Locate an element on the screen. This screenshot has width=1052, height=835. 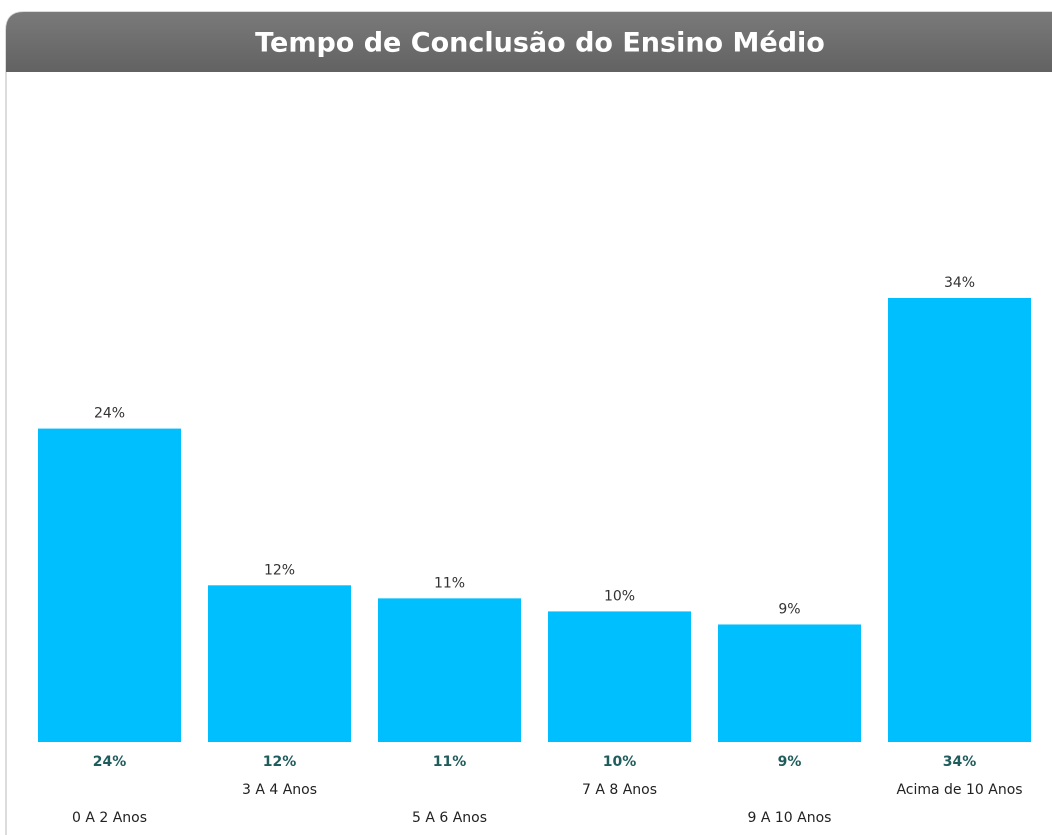
x-tick-label: 0 A 2 Anos is located at coordinates (109, 818).